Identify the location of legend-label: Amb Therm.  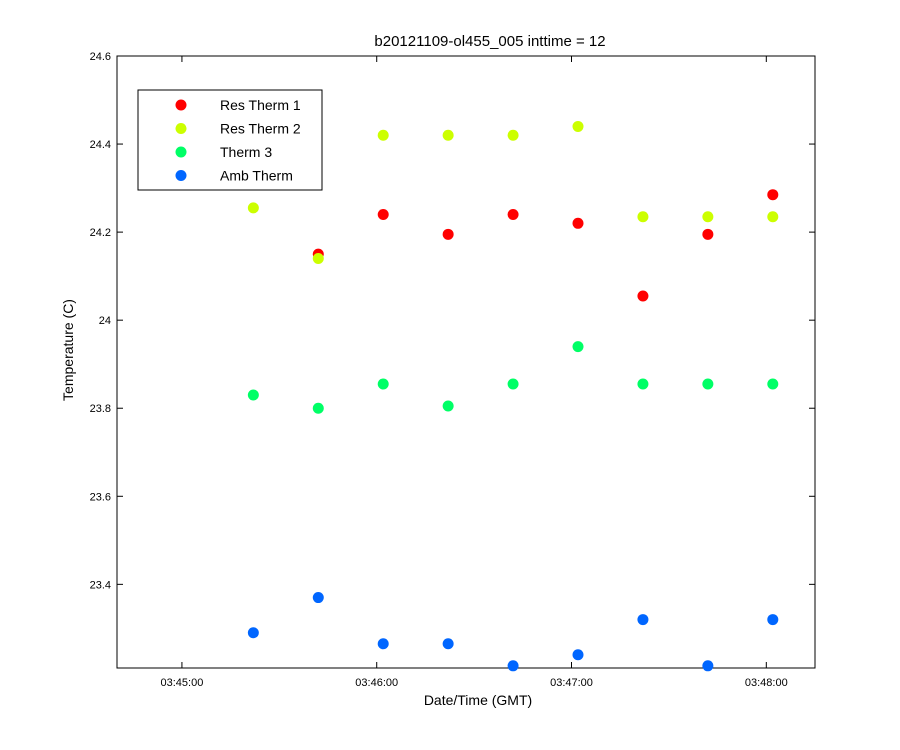
(256, 176).